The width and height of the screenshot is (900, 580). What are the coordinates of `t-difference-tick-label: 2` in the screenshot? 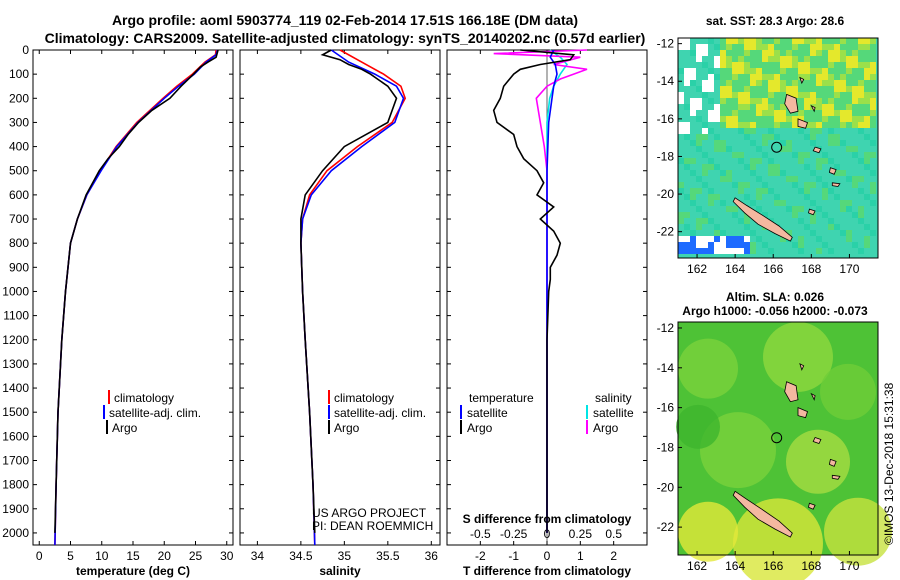 It's located at (613, 556).